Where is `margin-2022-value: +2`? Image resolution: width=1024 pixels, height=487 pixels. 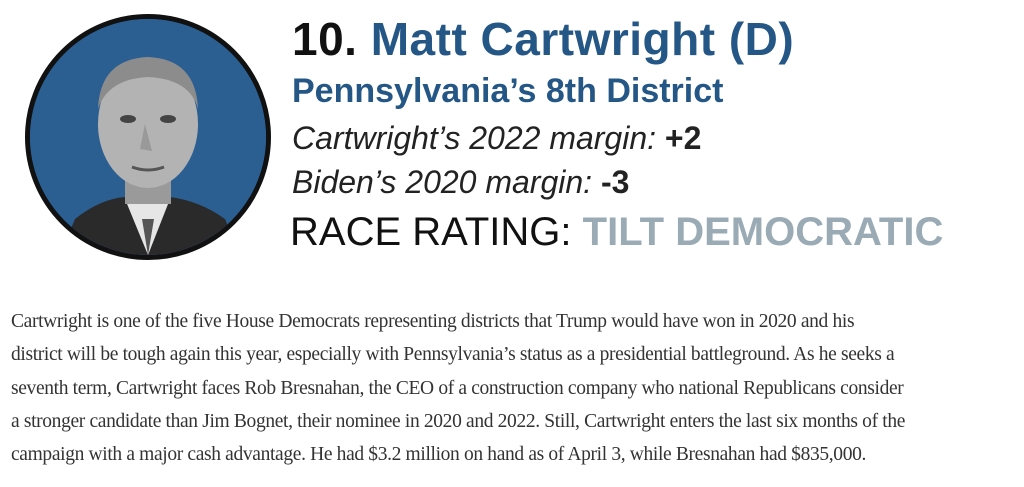 margin-2022-value: +2 is located at coordinates (683, 138).